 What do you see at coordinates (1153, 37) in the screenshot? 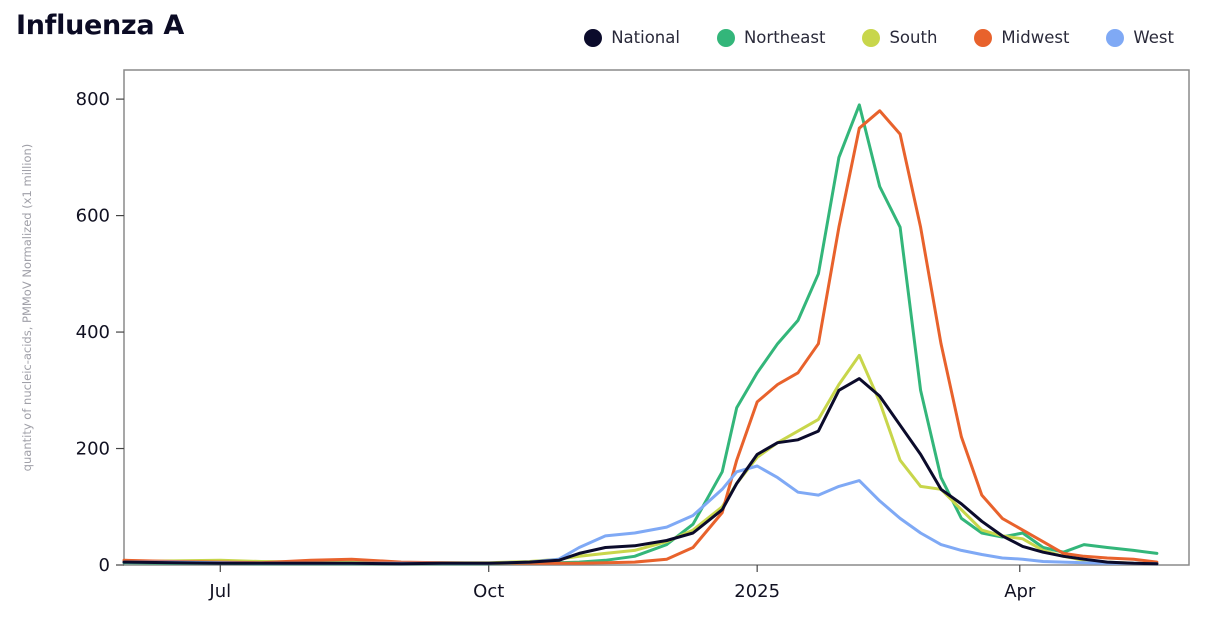
I see `legend-label: West` at bounding box center [1153, 37].